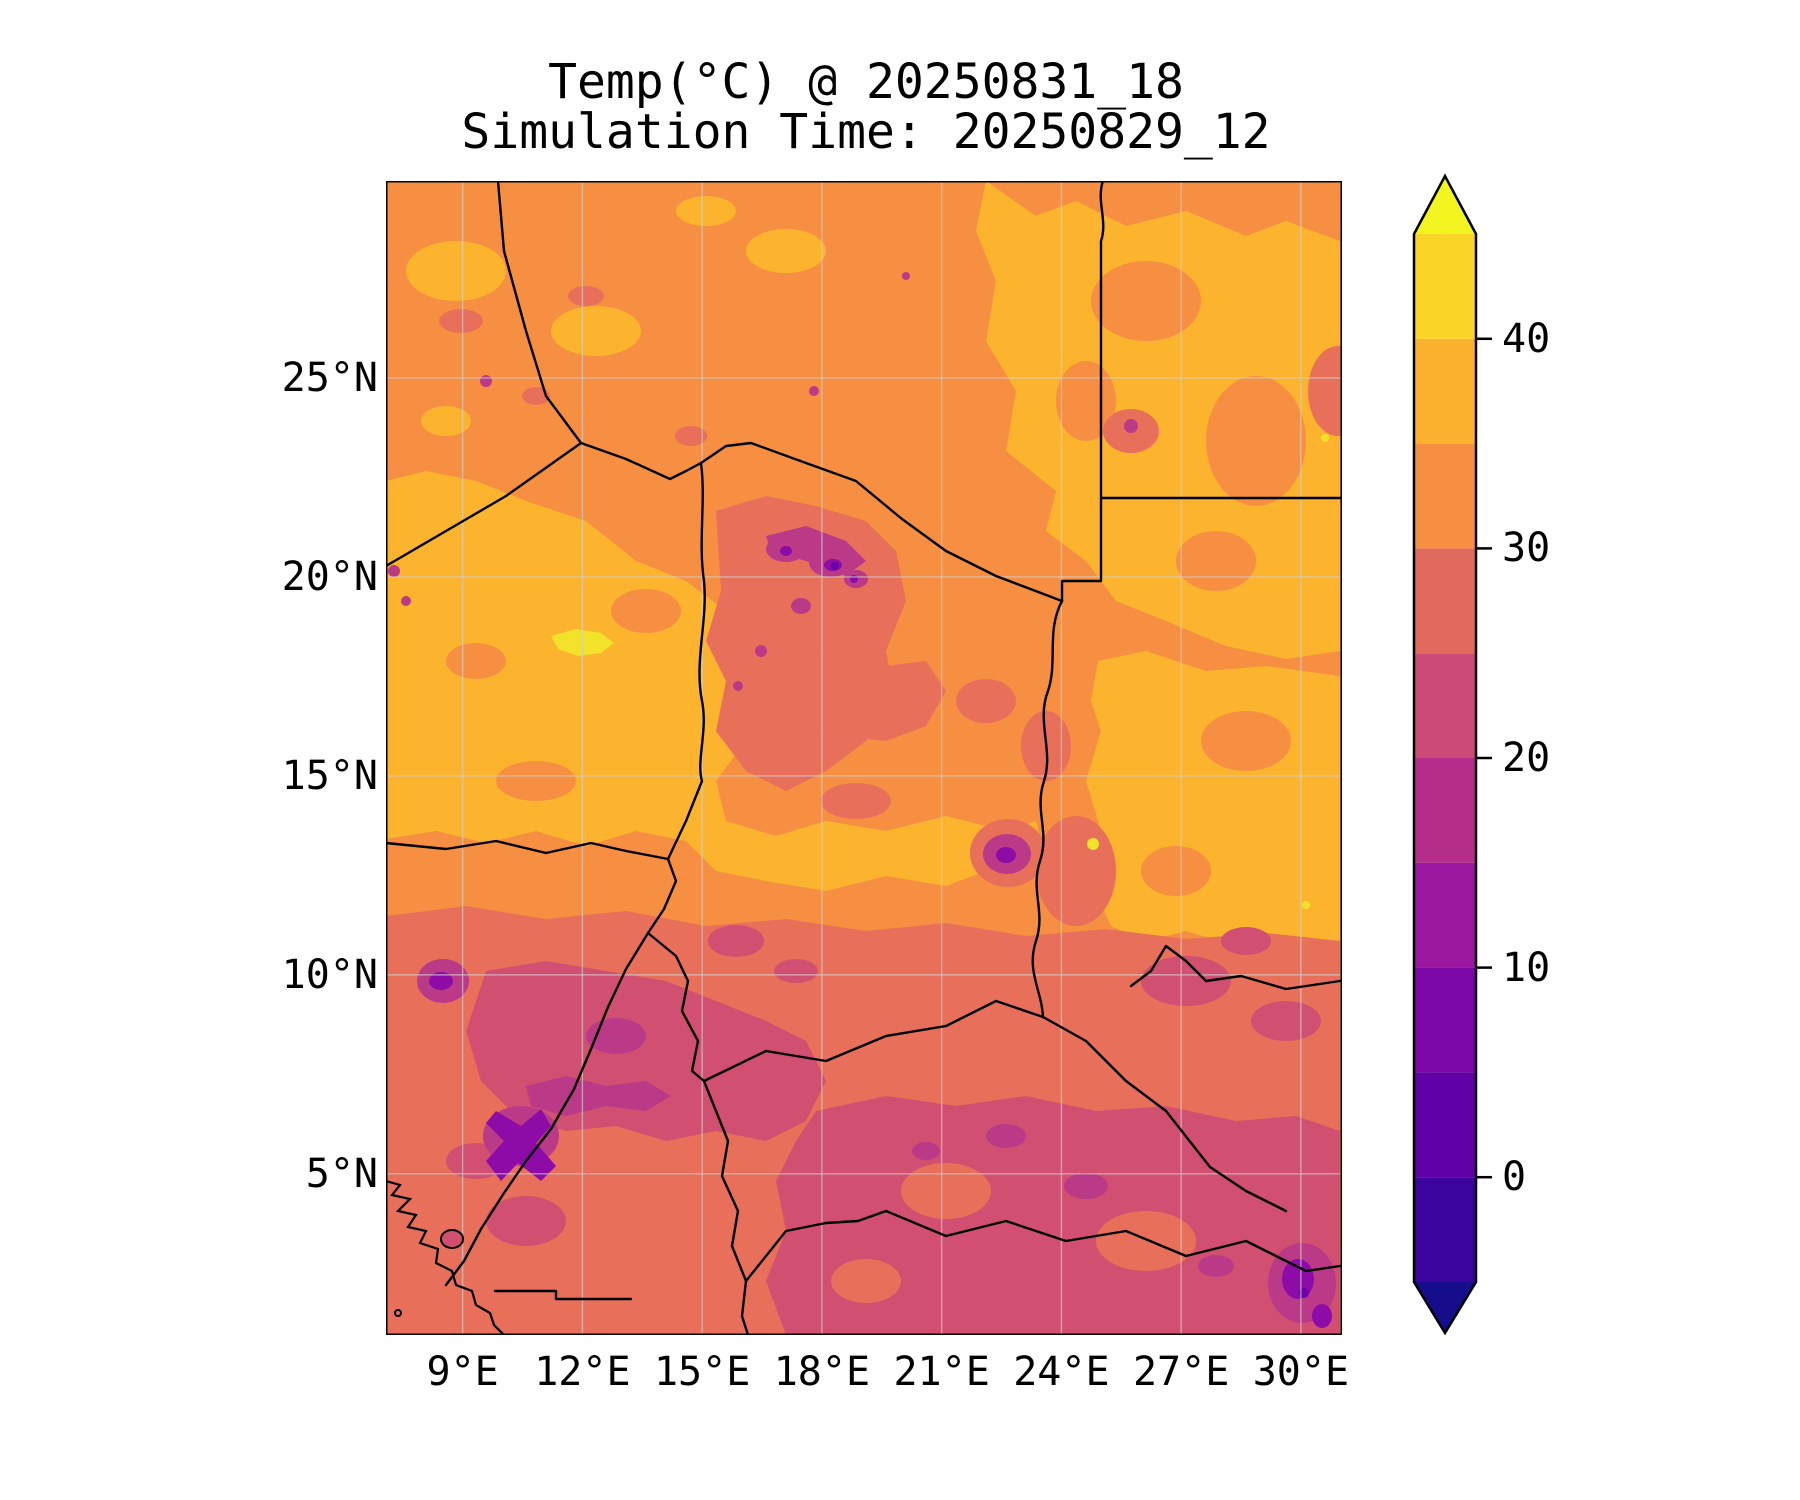 This screenshot has height=1500, width=1800. Describe the element at coordinates (547, 1109) in the screenshot. I see `border-nigeria-cameroon` at that location.